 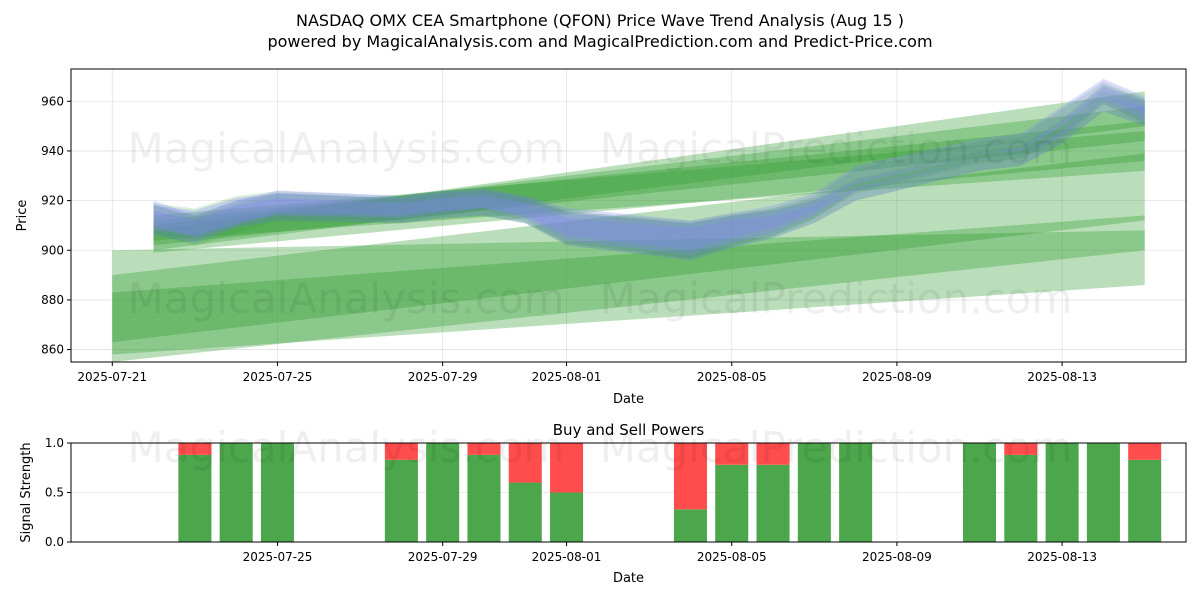 I want to click on price-x-tick-label: 2025-08-09, so click(x=897, y=377).